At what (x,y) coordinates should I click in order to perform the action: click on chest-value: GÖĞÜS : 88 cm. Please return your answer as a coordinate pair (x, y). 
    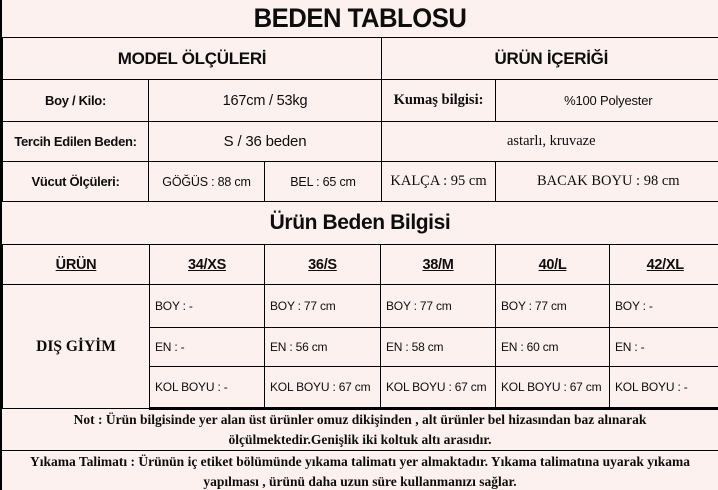
    Looking at the image, I should click on (206, 181).